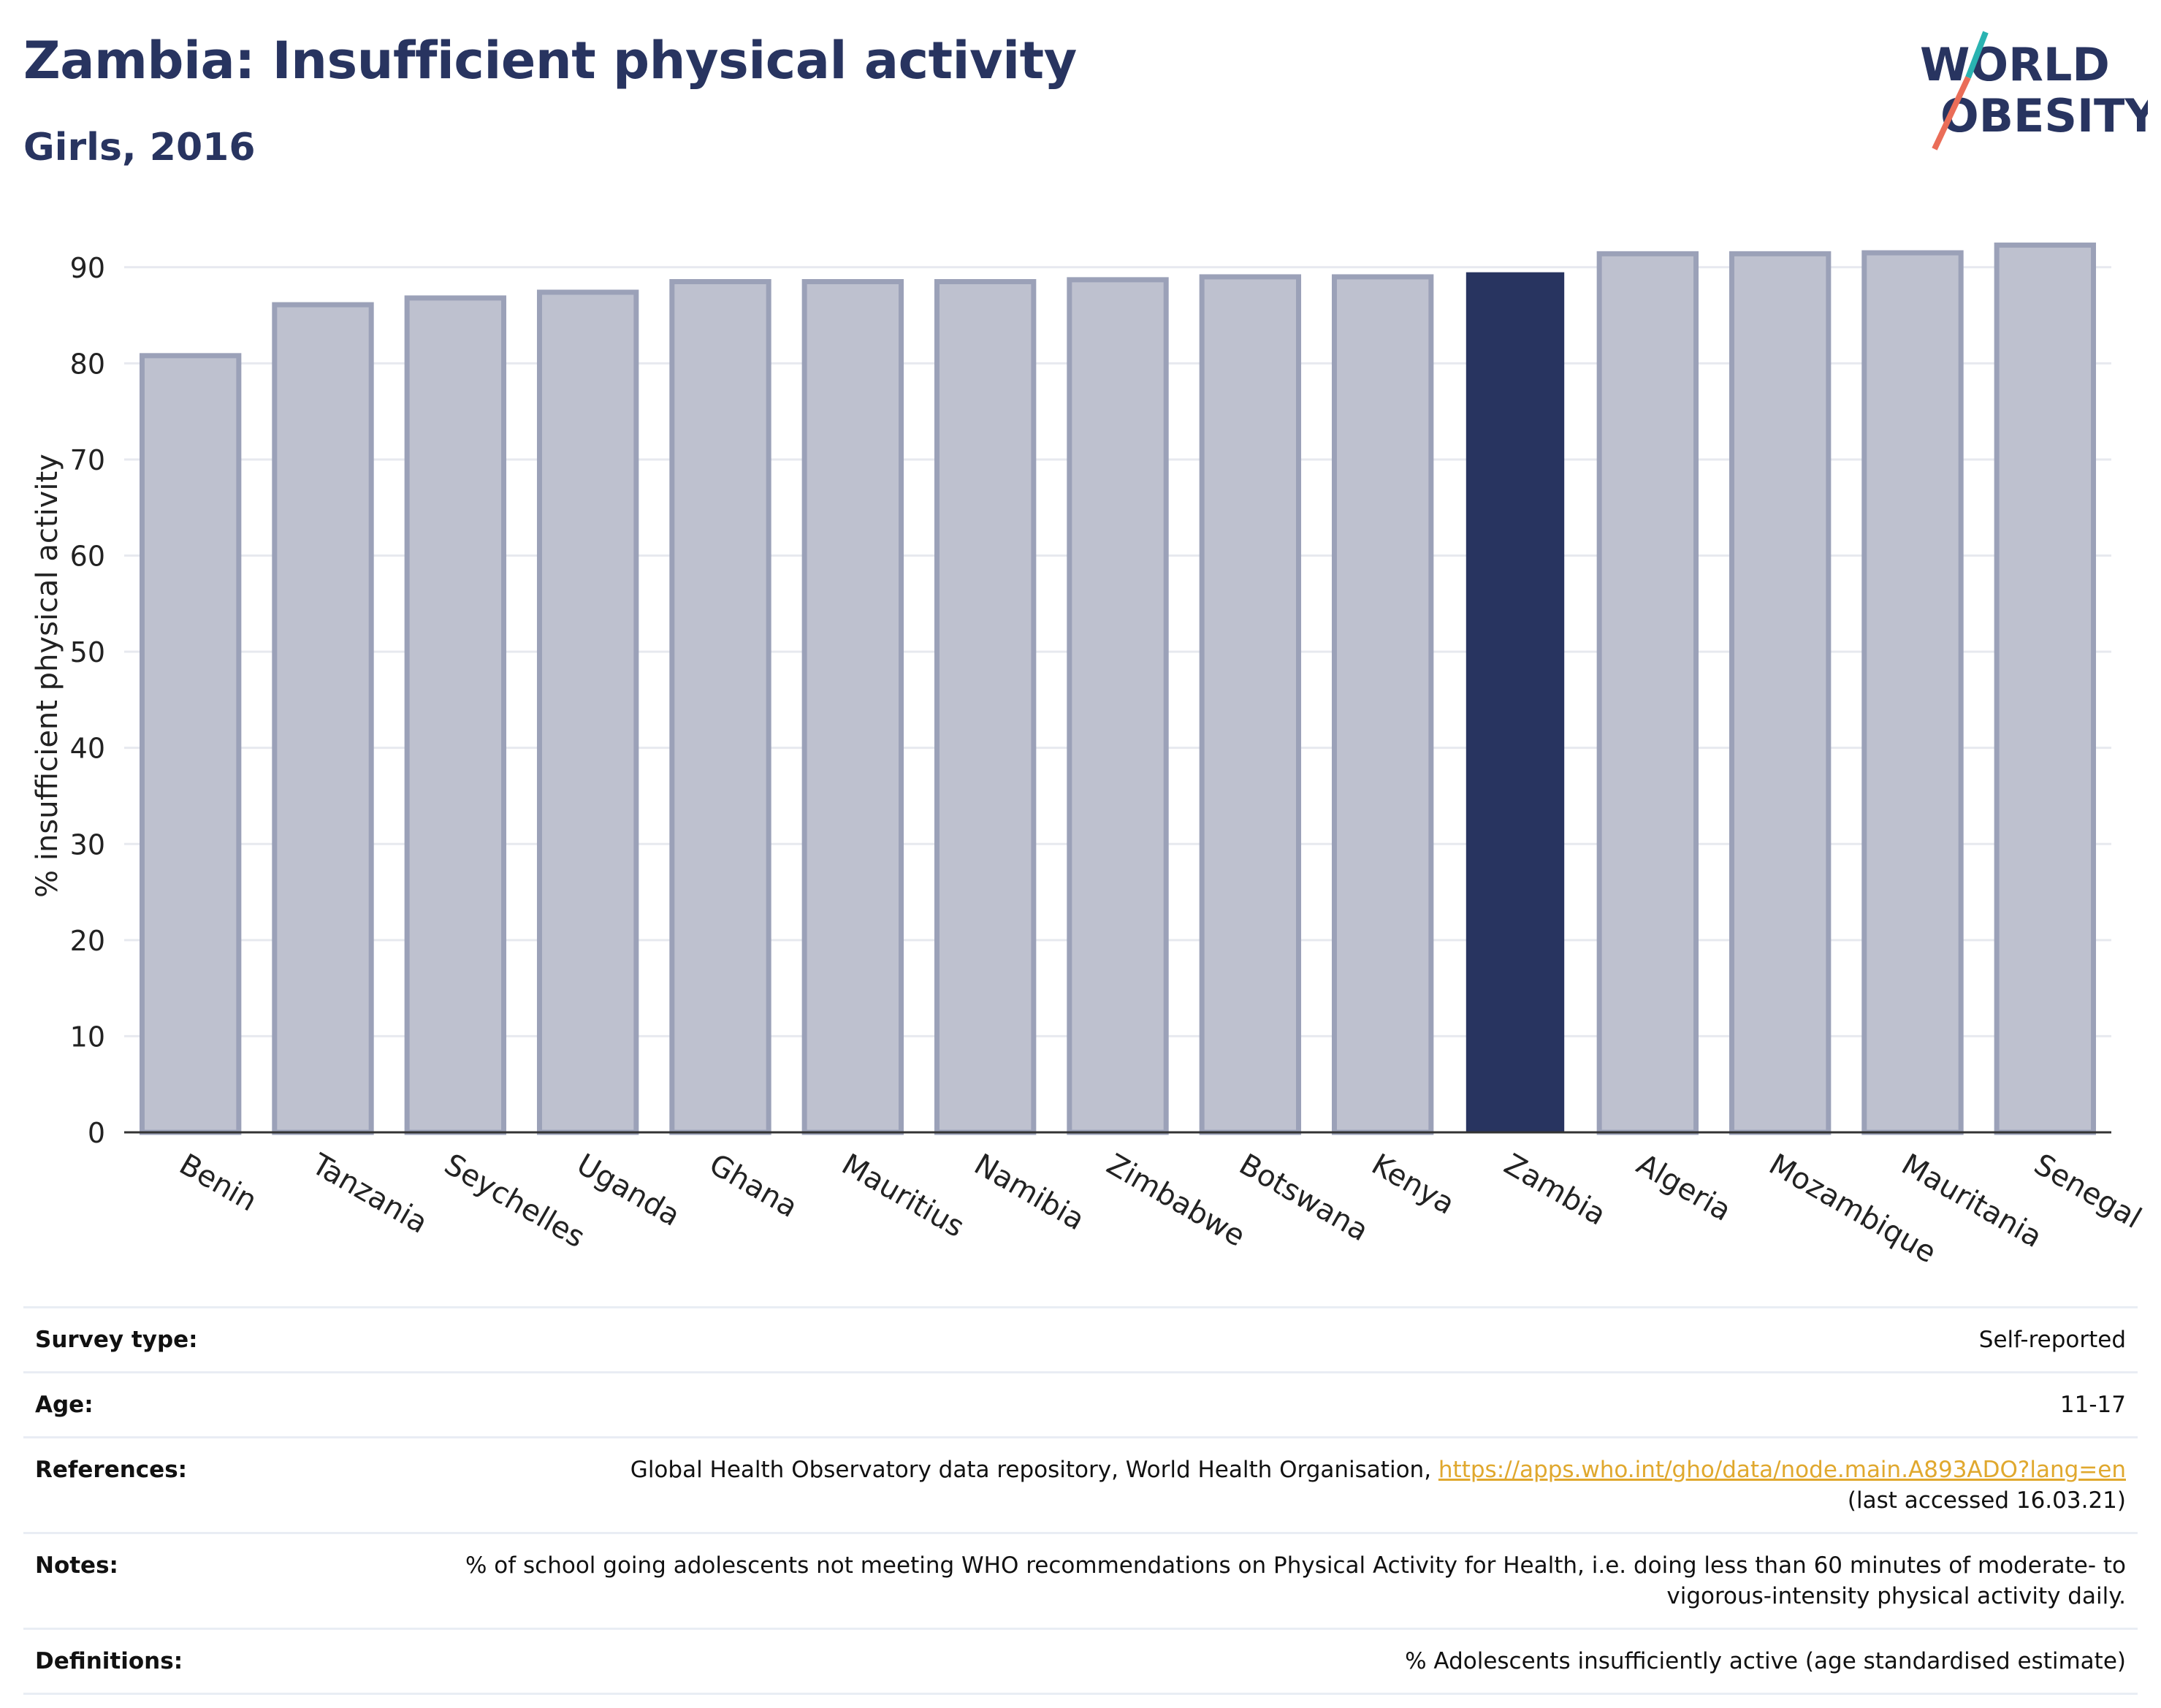 Image resolution: width=2161 pixels, height=1708 pixels. What do you see at coordinates (47, 676) in the screenshot?
I see `y-axis-label: % insufficient physical activity` at bounding box center [47, 676].